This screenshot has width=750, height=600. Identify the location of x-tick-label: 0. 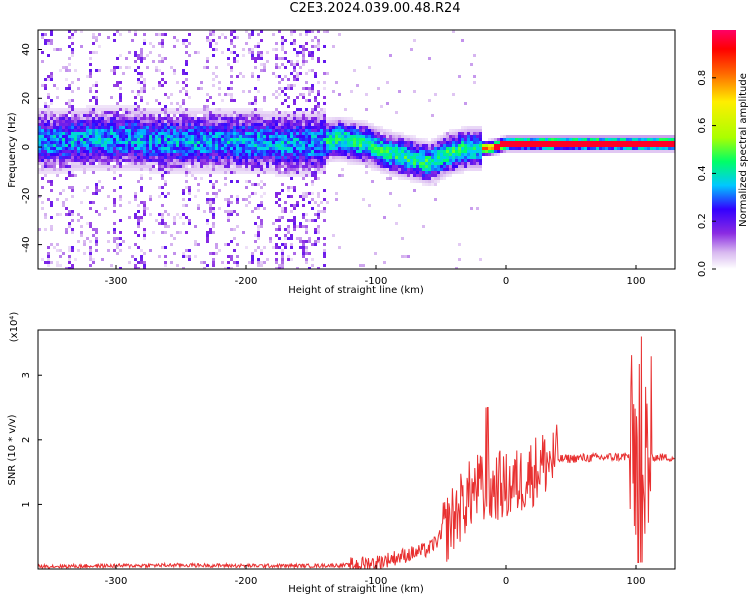
(506, 581).